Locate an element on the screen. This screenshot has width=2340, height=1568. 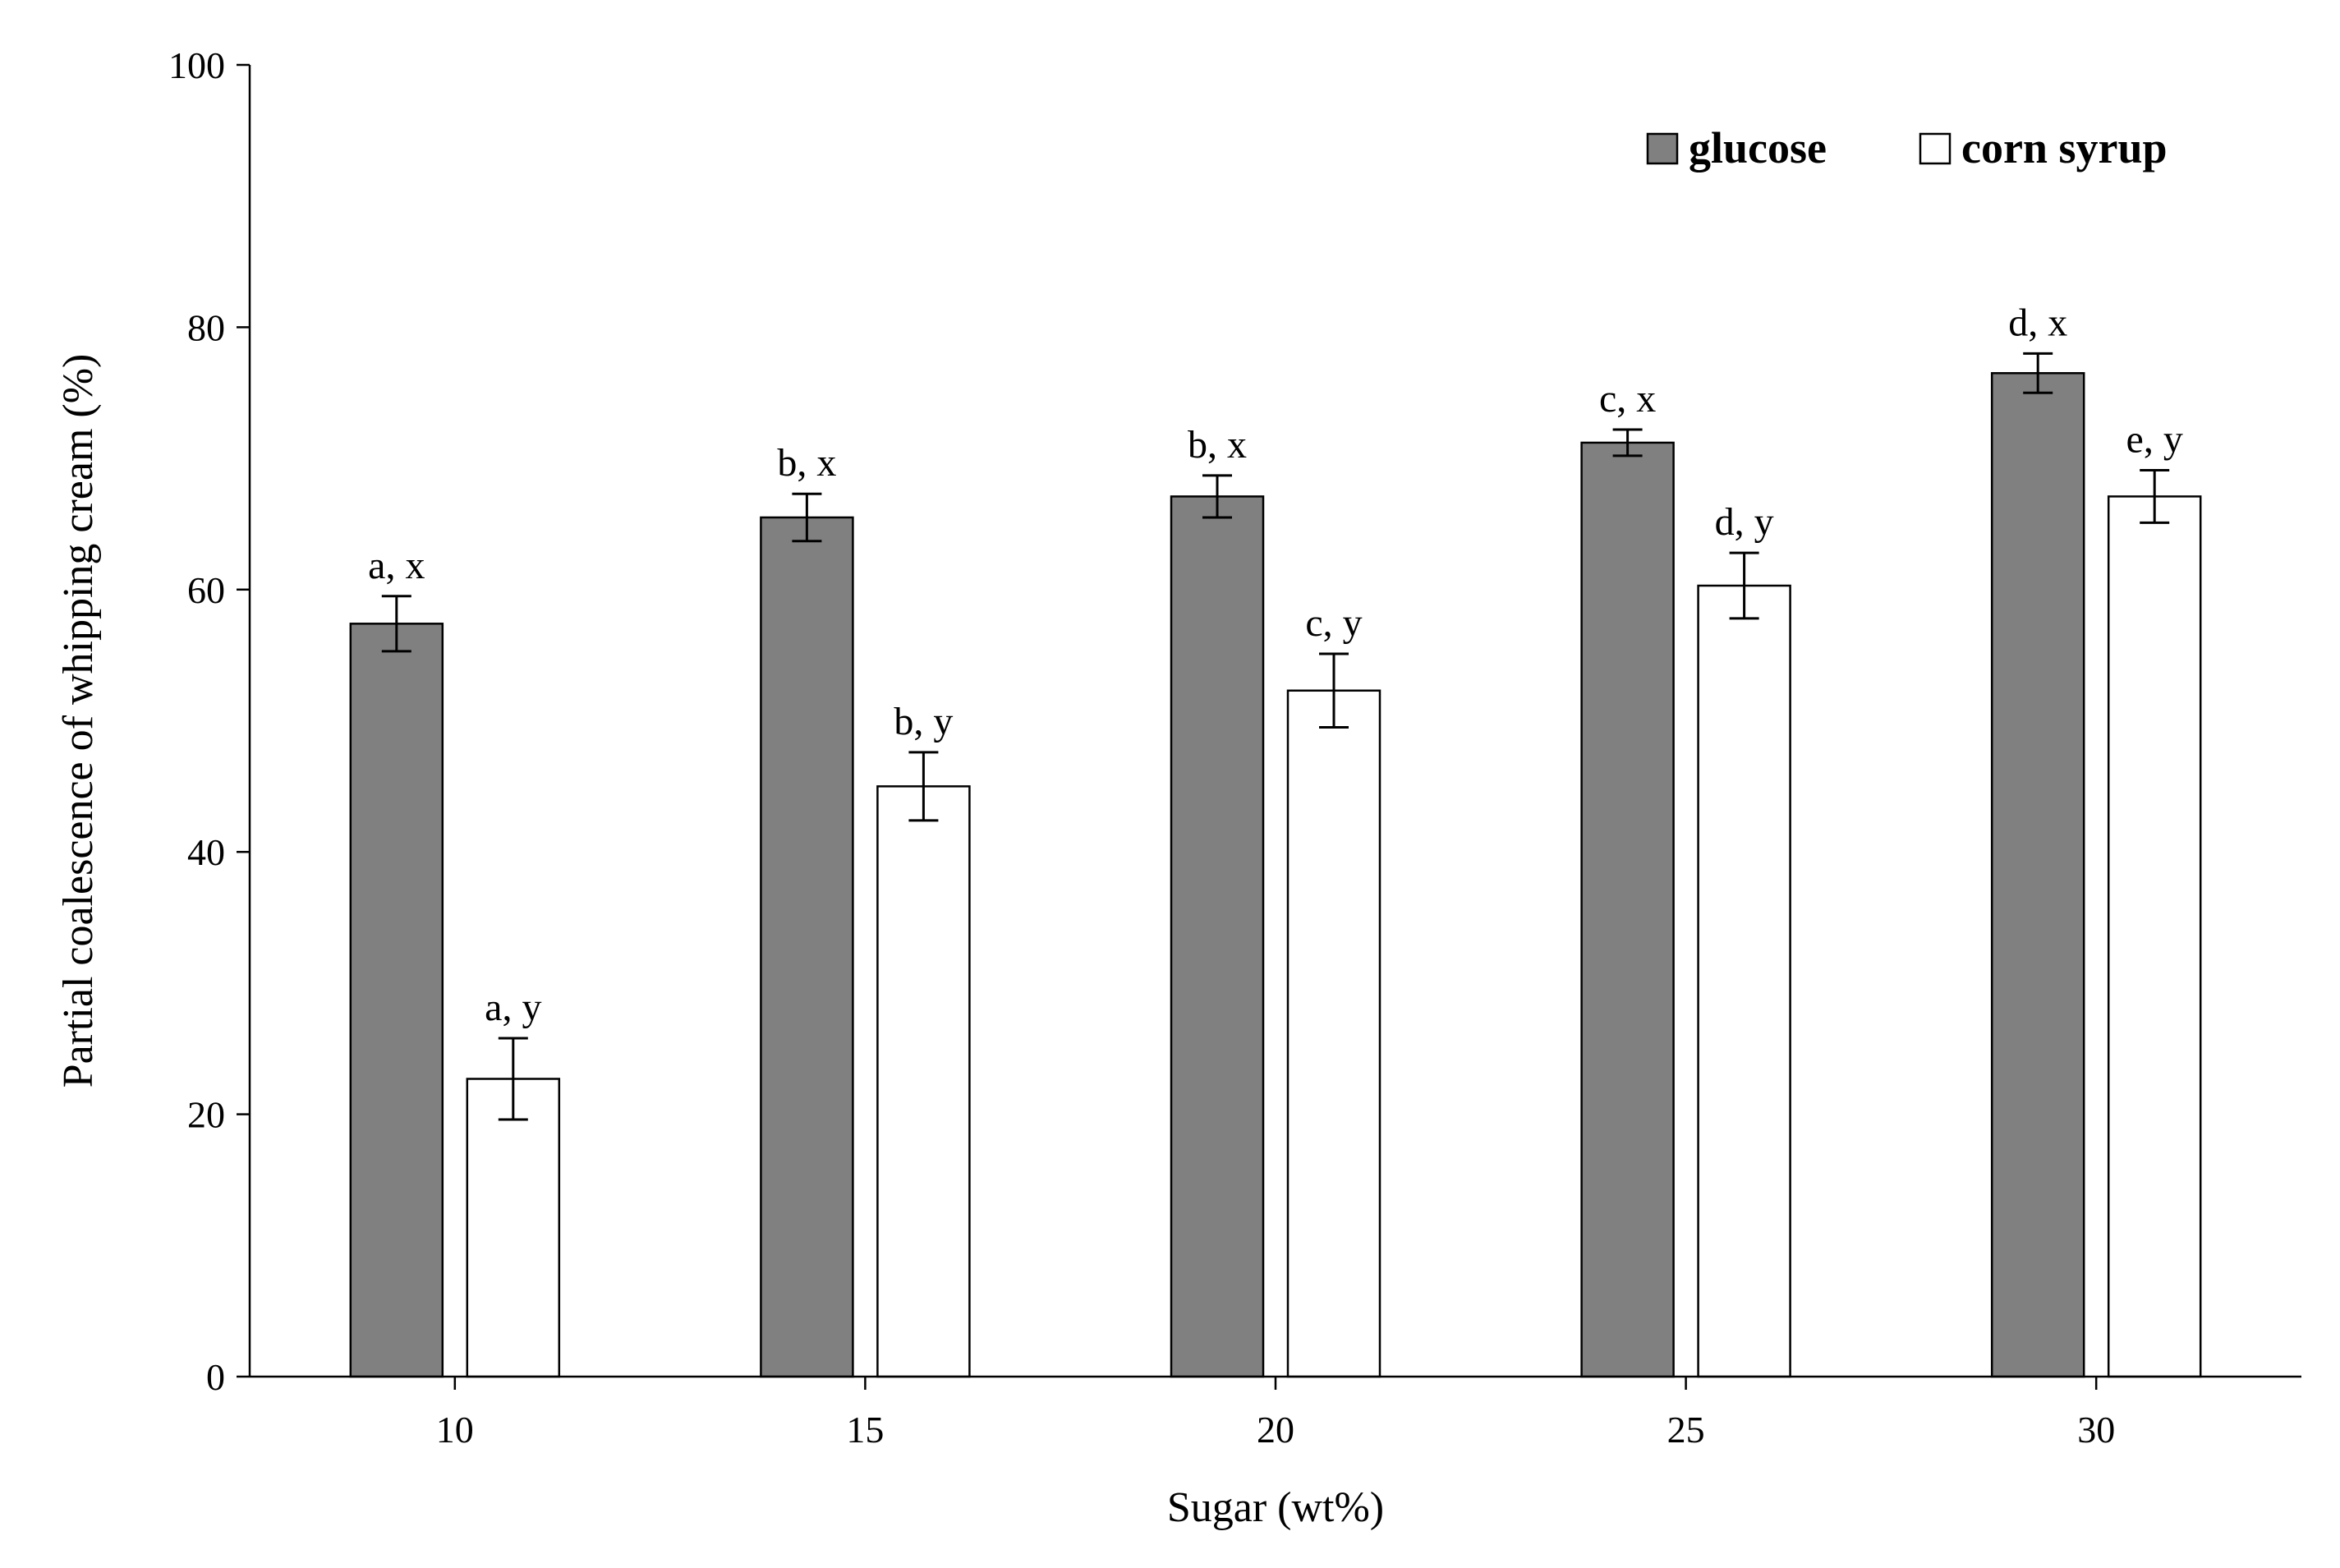
data-label: d, x is located at coordinates (2037, 322).